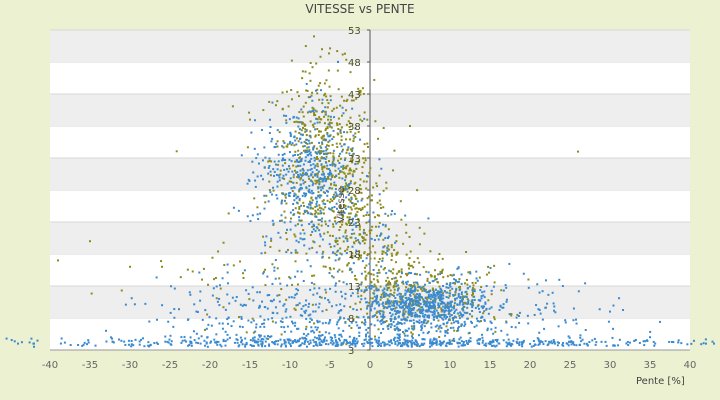 The width and height of the screenshot is (720, 400). Describe the element at coordinates (530, 365) in the screenshot. I see `x-tick-label: 20` at that location.